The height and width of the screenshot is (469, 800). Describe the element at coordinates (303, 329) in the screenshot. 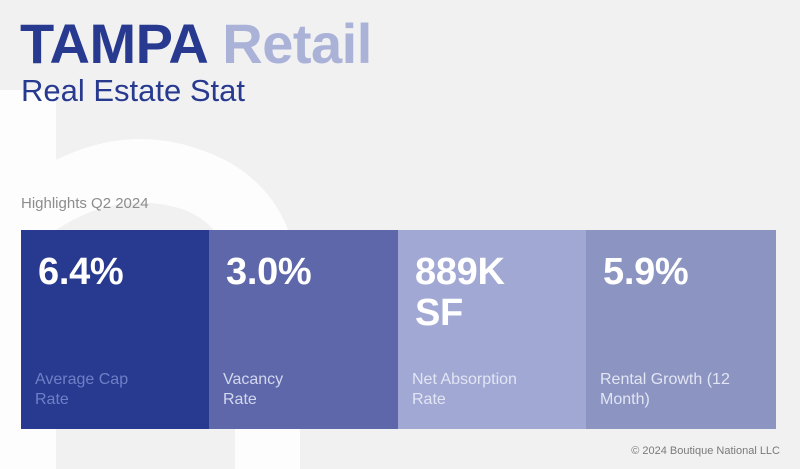

I see `stat-card-vacancy: 3.0% Vacancy Rate` at that location.